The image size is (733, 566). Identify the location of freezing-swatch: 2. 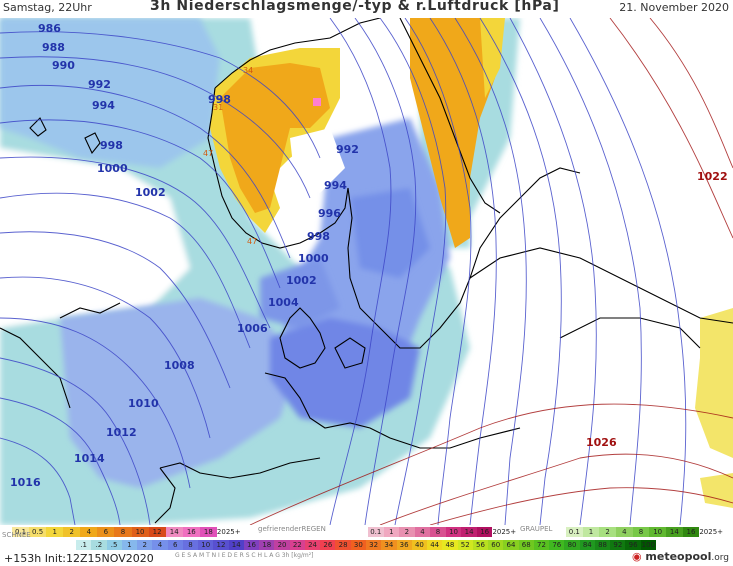
(407, 532).